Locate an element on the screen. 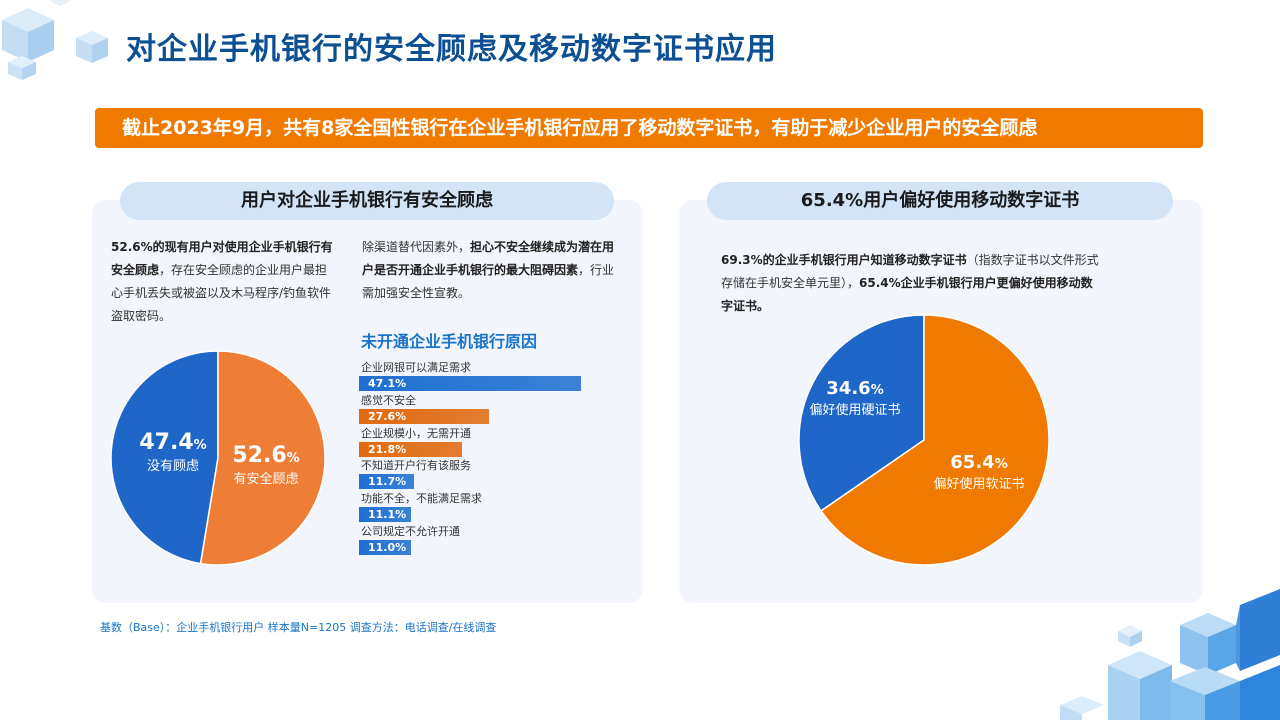  pie-right-soft-cert-caption: 偏好使用软证书 is located at coordinates (979, 484).